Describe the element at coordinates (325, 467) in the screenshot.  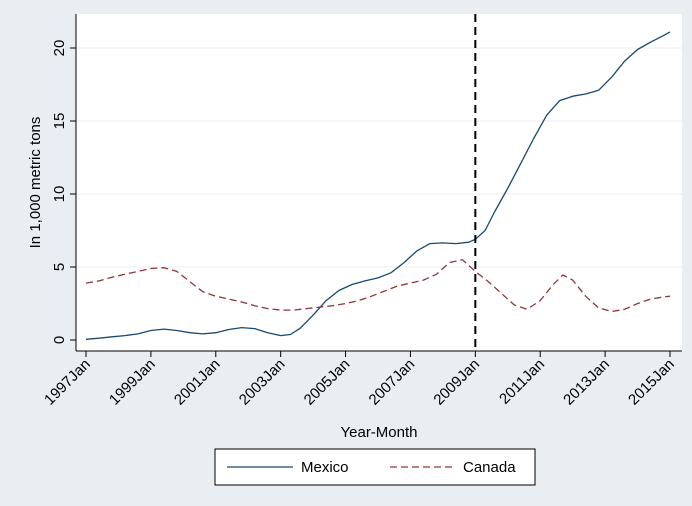
I see `legend-label-mexico: Mexico` at that location.